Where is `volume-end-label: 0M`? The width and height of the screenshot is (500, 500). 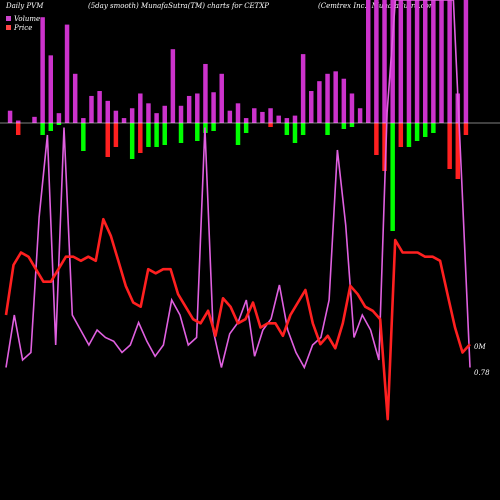 volume-end-label: 0M is located at coordinates (480, 347).